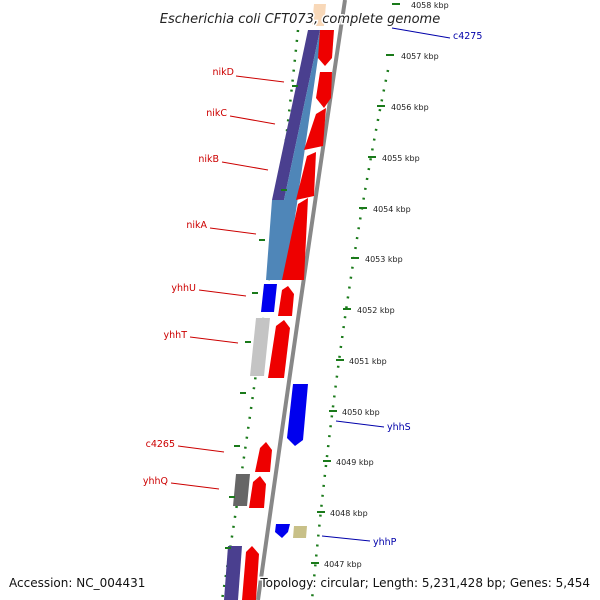  I want to click on gene-label-nikc: nikC, so click(216, 113).